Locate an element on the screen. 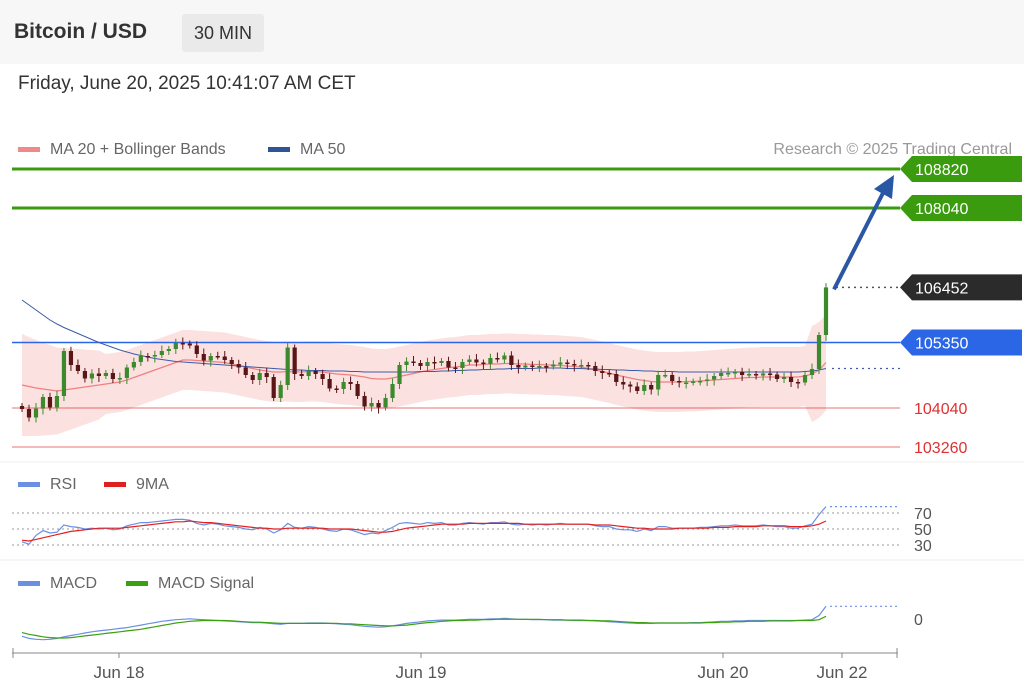 The width and height of the screenshot is (1024, 700). macd-zero-label: 0 is located at coordinates (918, 620).